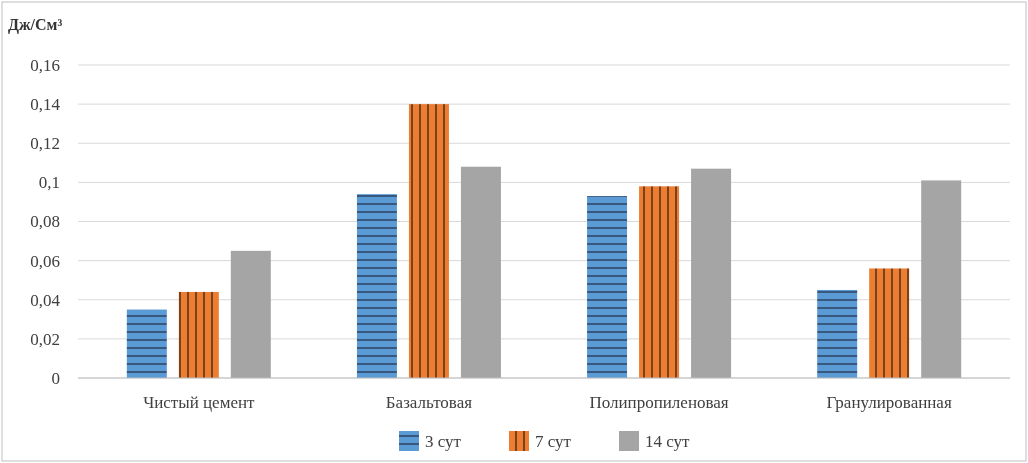 The width and height of the screenshot is (1028, 463). I want to click on x-tick-label: Чистый цемент, so click(199, 402).